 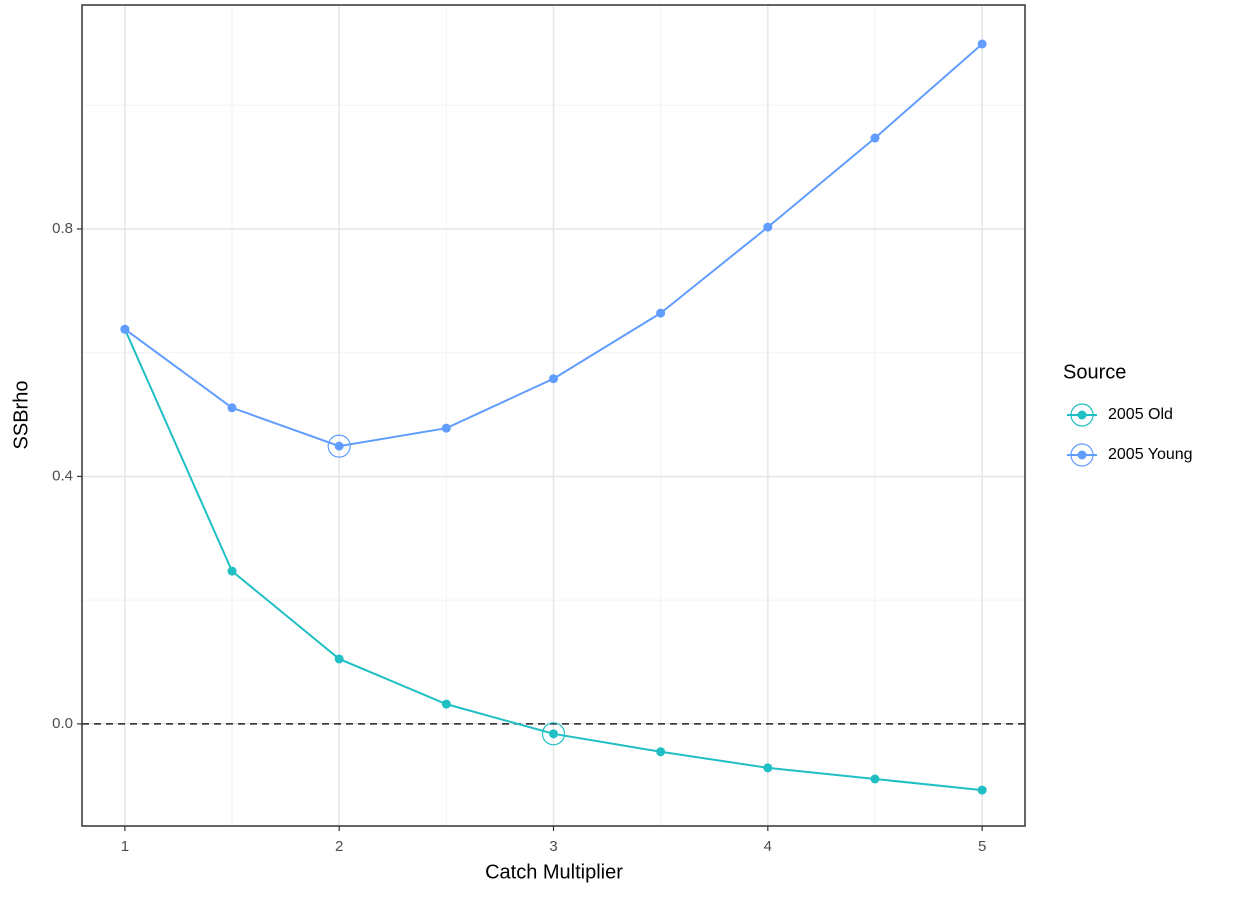 What do you see at coordinates (982, 846) in the screenshot?
I see `x-tick-label: 5` at bounding box center [982, 846].